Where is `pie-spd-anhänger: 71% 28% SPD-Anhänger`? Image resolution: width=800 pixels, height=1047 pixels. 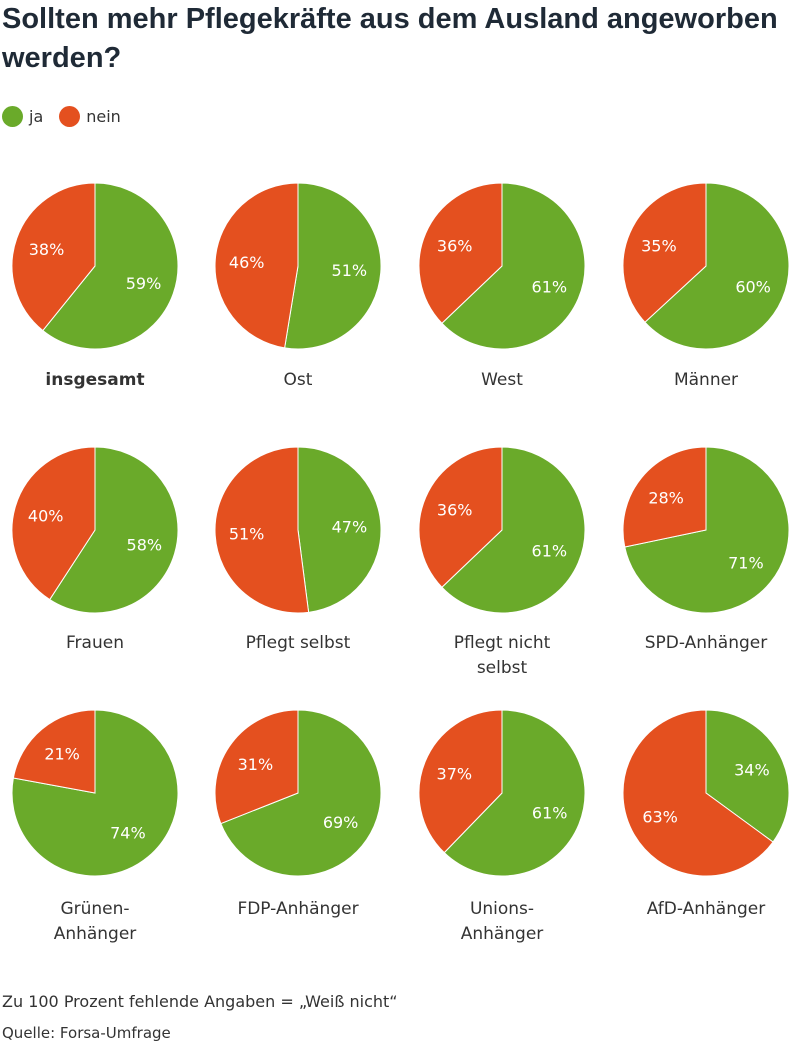
pie-spd-anhänger: 71% 28% SPD-Anhänger is located at coordinates (706, 549).